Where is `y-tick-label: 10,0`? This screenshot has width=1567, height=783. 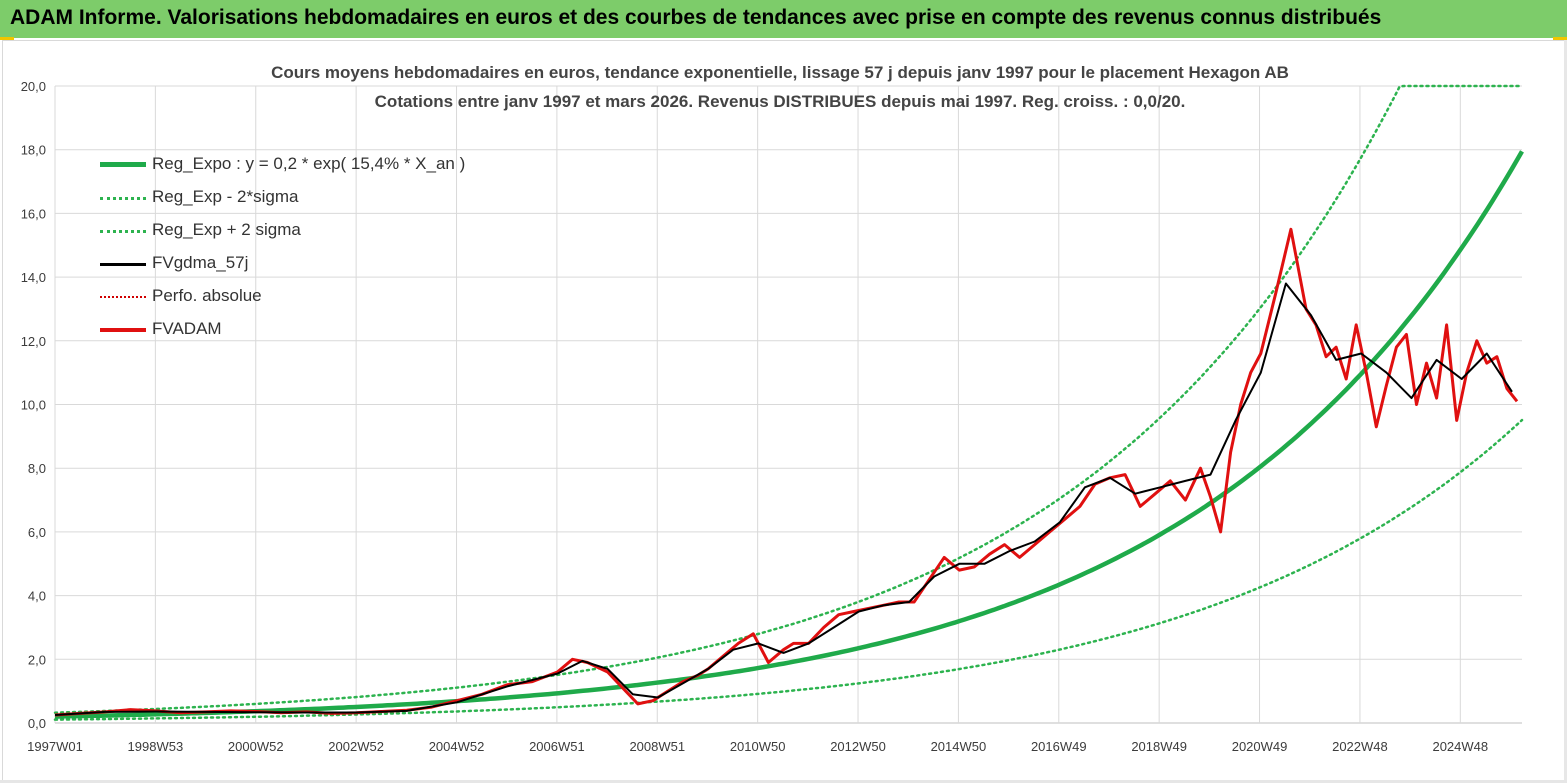 y-tick-label: 10,0 is located at coordinates (33, 405).